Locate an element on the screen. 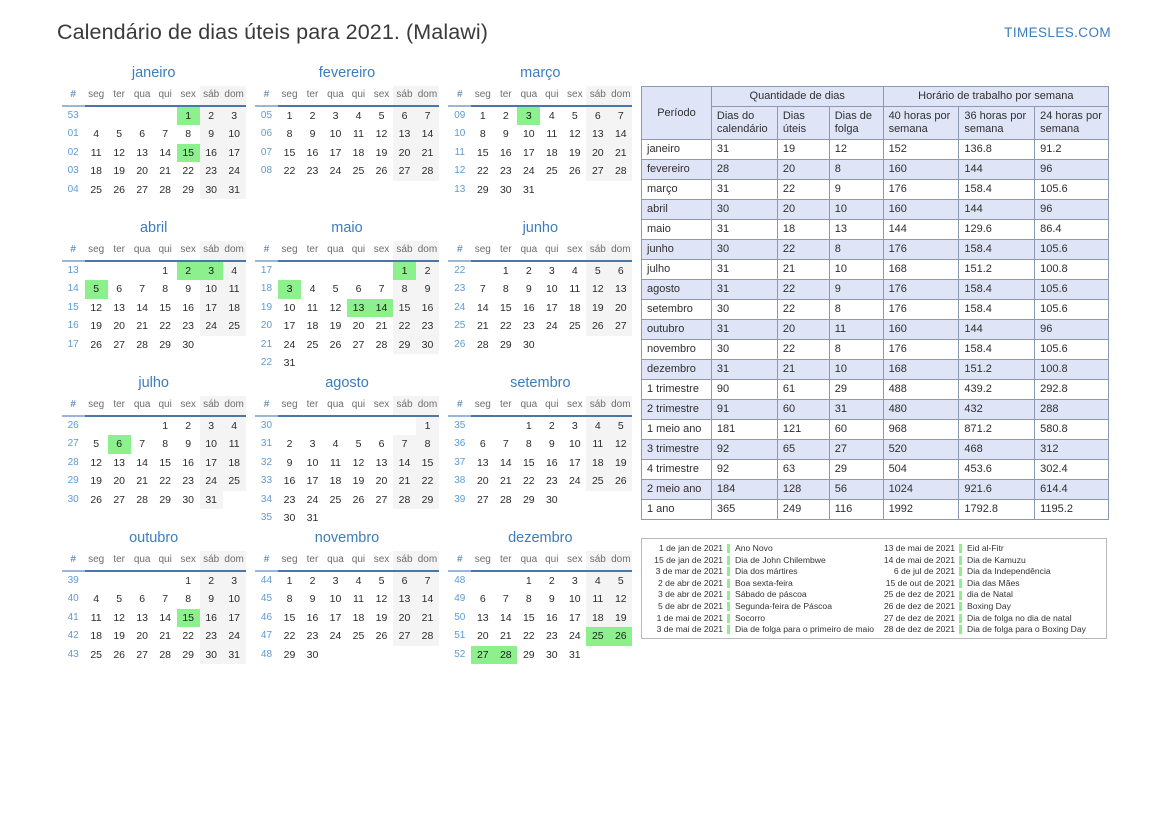 This screenshot has width=1169, height=827. calendar-day: 27 is located at coordinates (482, 499).